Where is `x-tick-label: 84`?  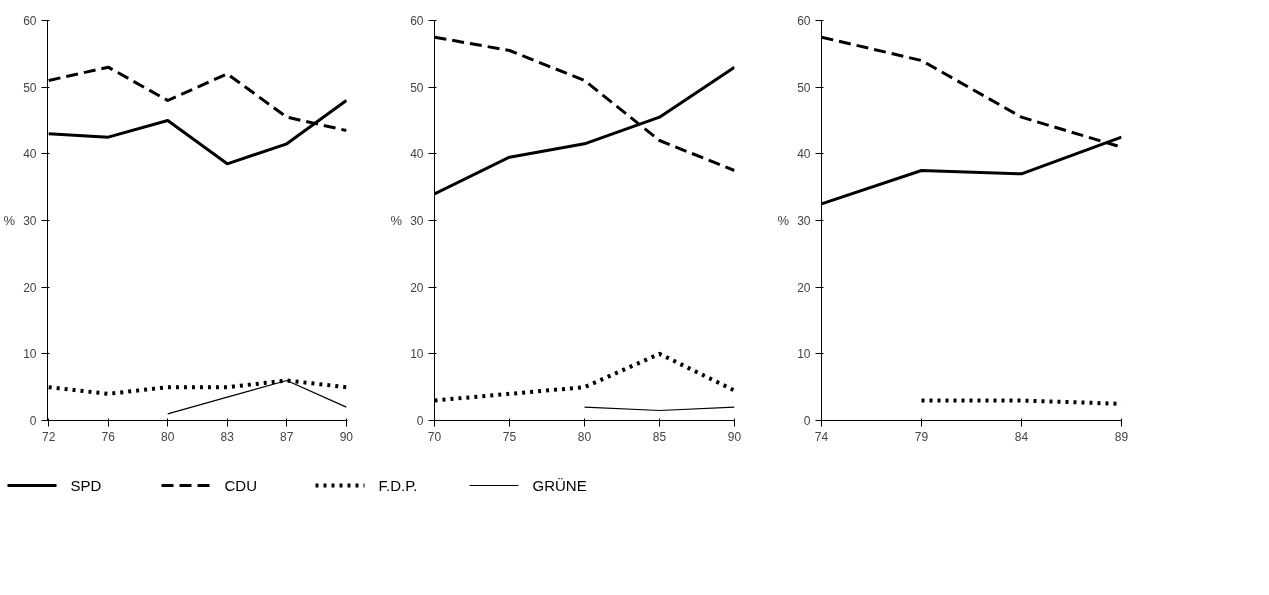 x-tick-label: 84 is located at coordinates (1021, 436).